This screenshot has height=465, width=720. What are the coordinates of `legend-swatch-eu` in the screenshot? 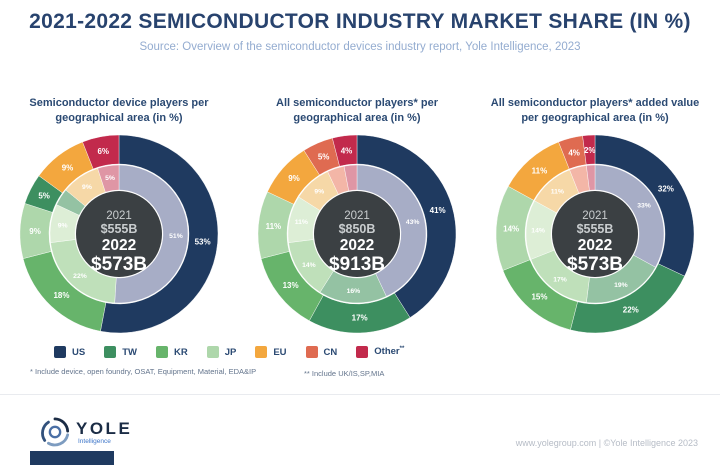 It's located at (261, 352).